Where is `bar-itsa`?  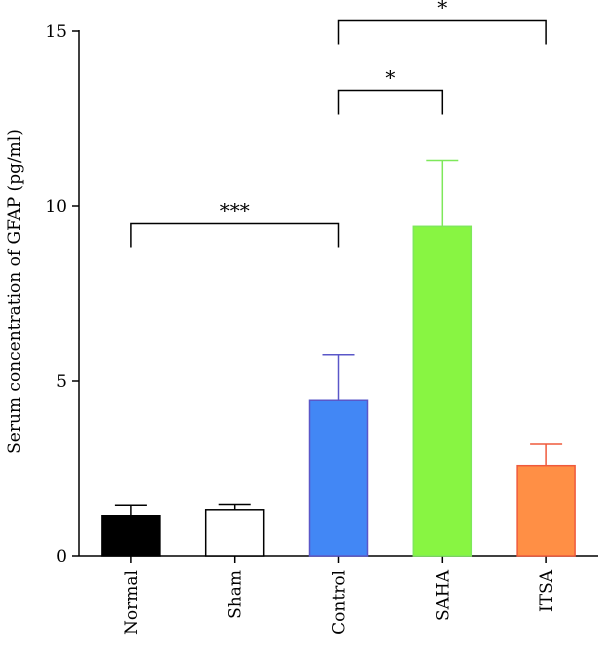 bar-itsa is located at coordinates (546, 510).